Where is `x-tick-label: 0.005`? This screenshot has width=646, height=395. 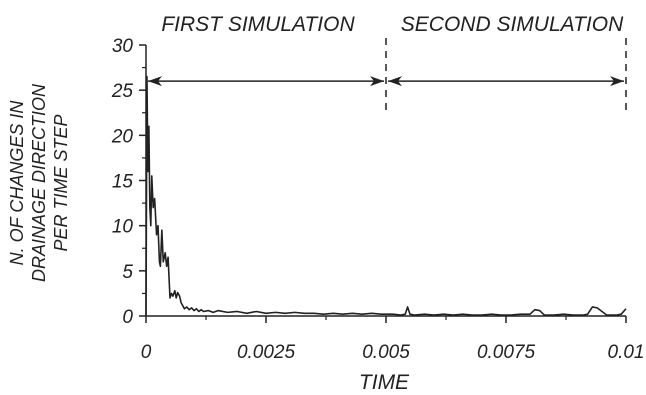 x-tick-label: 0.005 is located at coordinates (386, 352).